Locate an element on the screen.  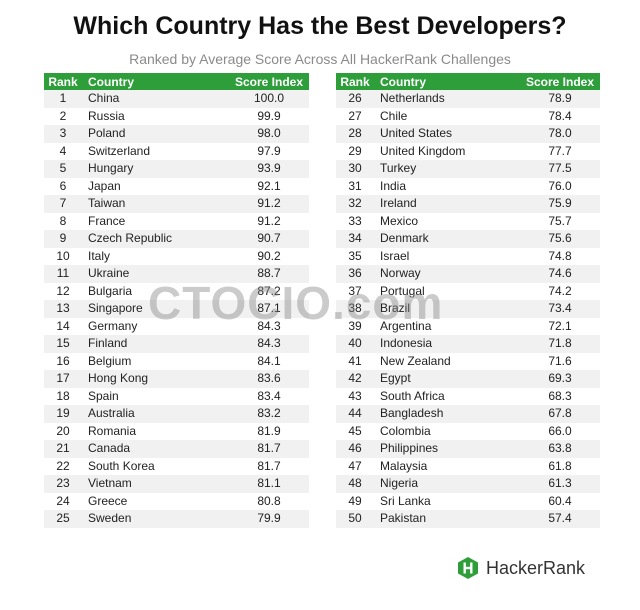
country-cell: Greece is located at coordinates (155, 501).